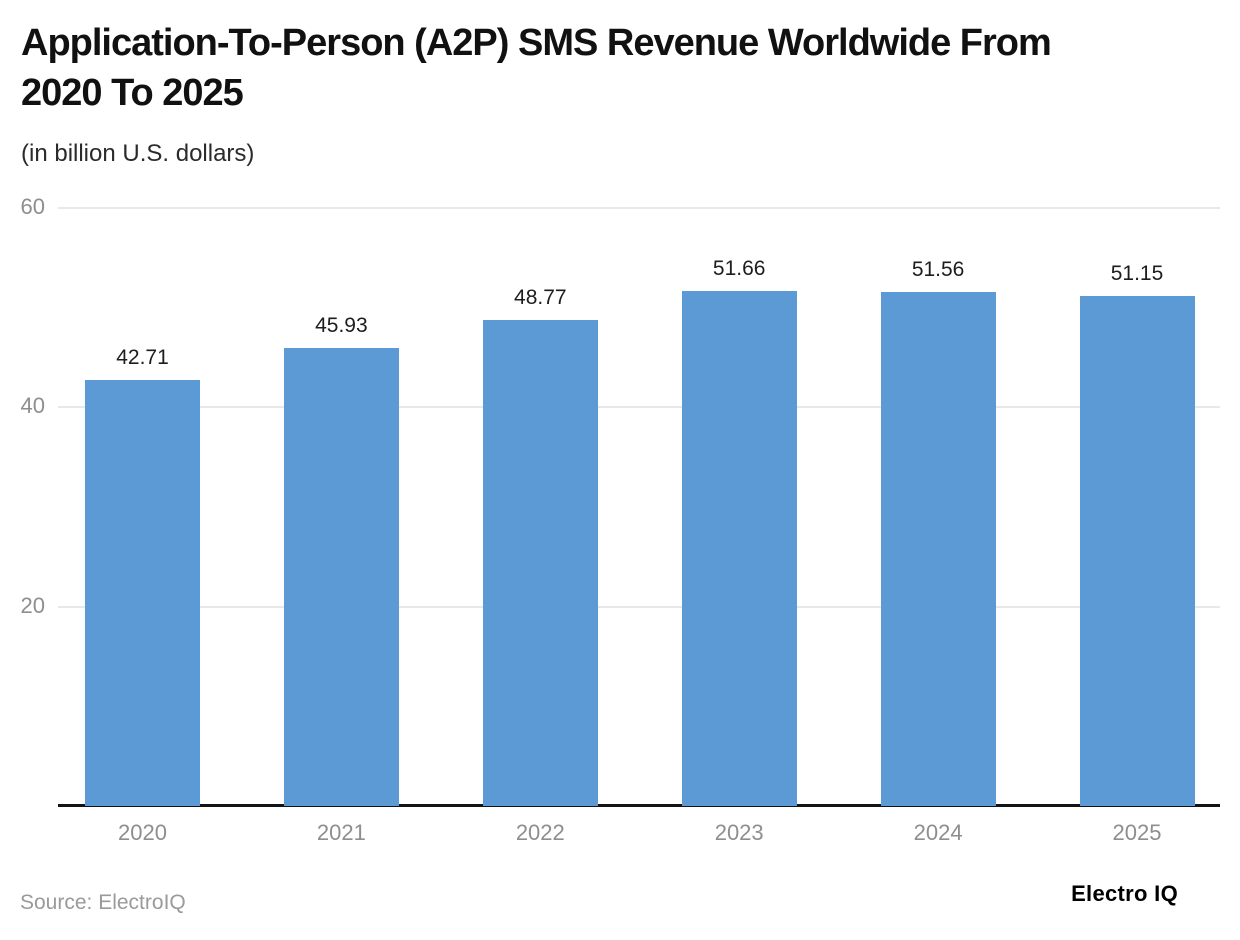 The width and height of the screenshot is (1240, 940). What do you see at coordinates (142, 593) in the screenshot?
I see `bar-2020` at bounding box center [142, 593].